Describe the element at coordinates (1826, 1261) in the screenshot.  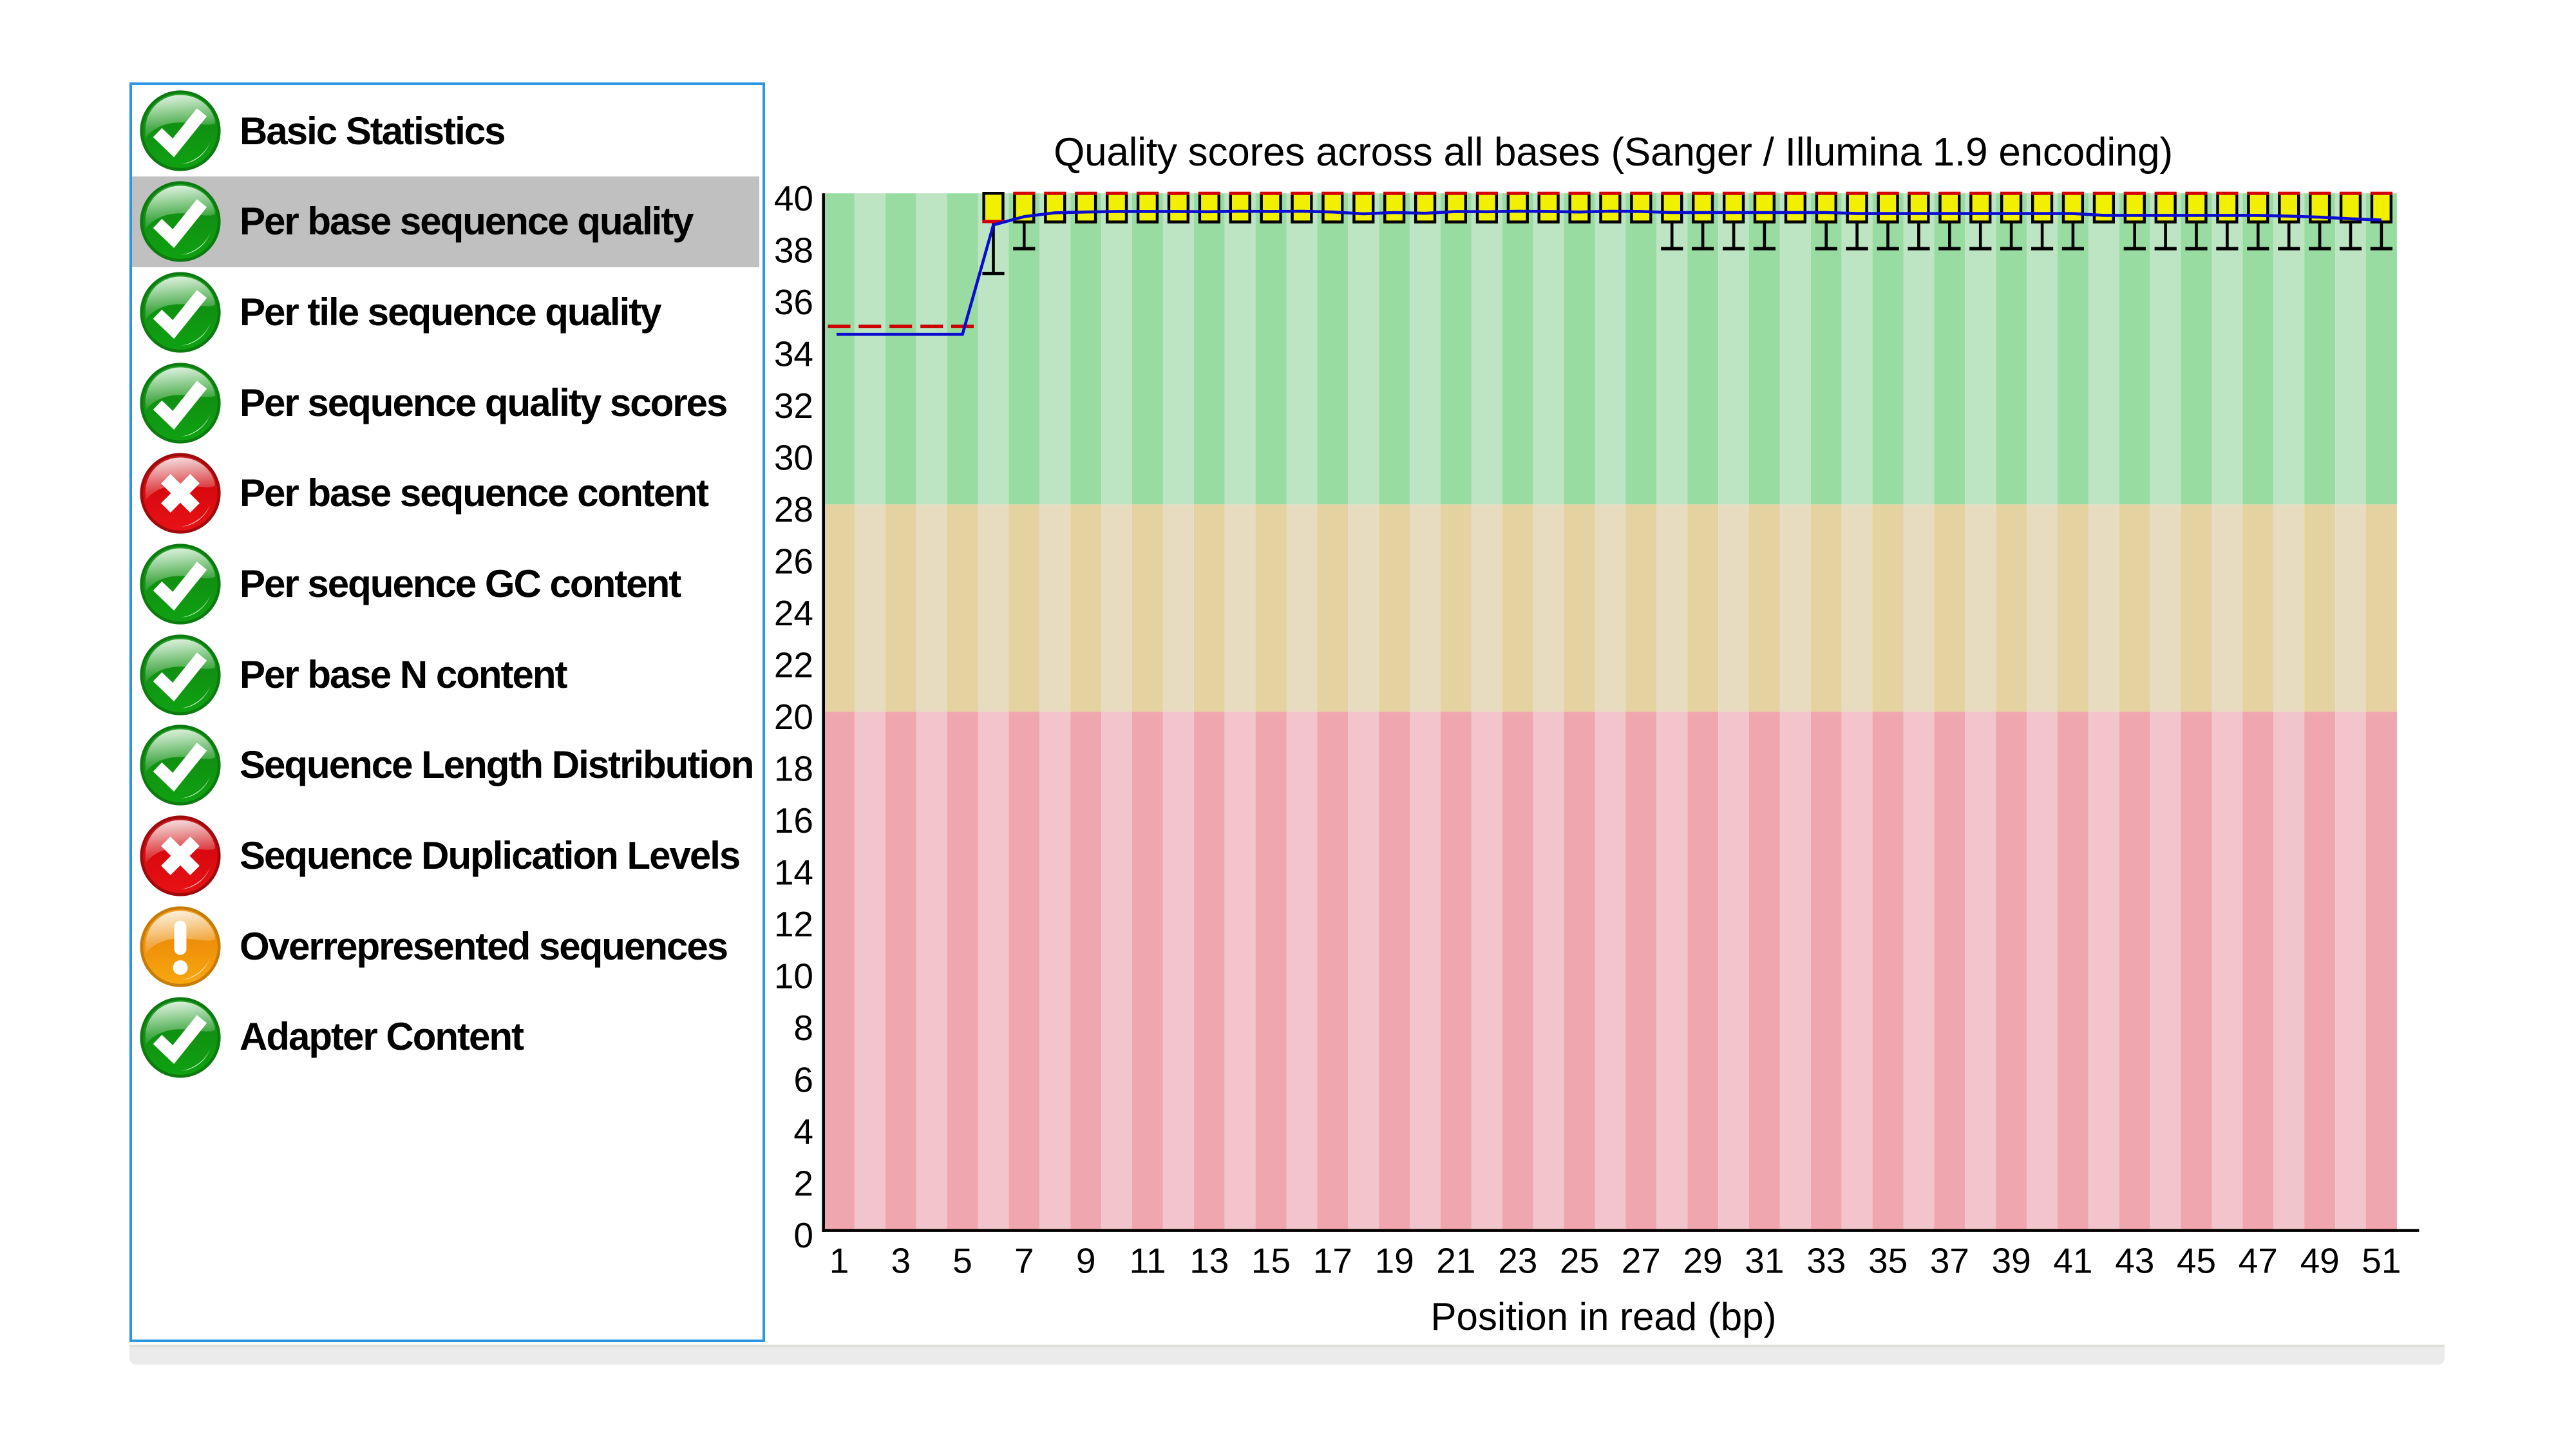
I see `svg-text: 33` at that location.